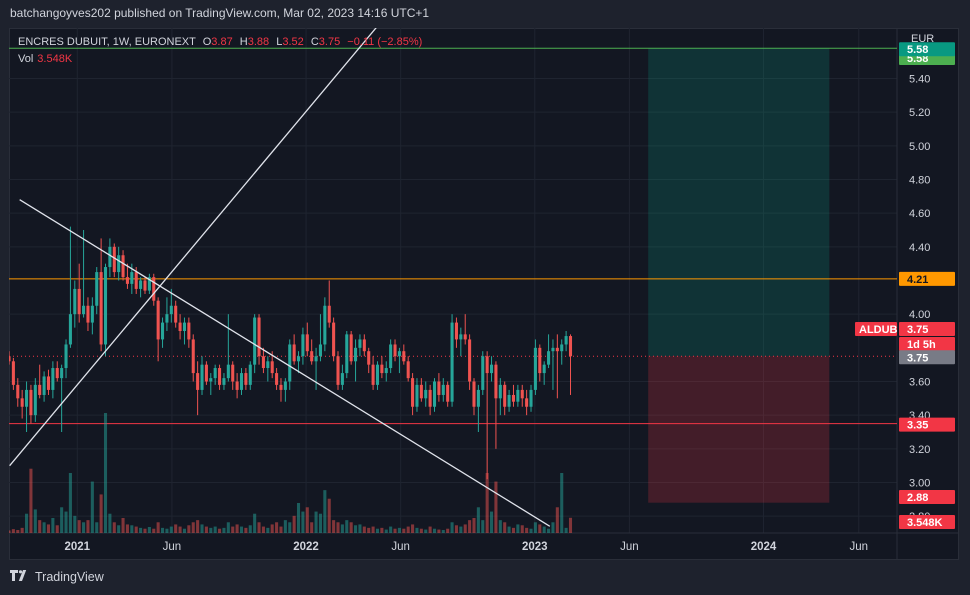 The width and height of the screenshot is (970, 595). Describe the element at coordinates (927, 497) in the screenshot. I see `stop-price-label-bg` at that location.